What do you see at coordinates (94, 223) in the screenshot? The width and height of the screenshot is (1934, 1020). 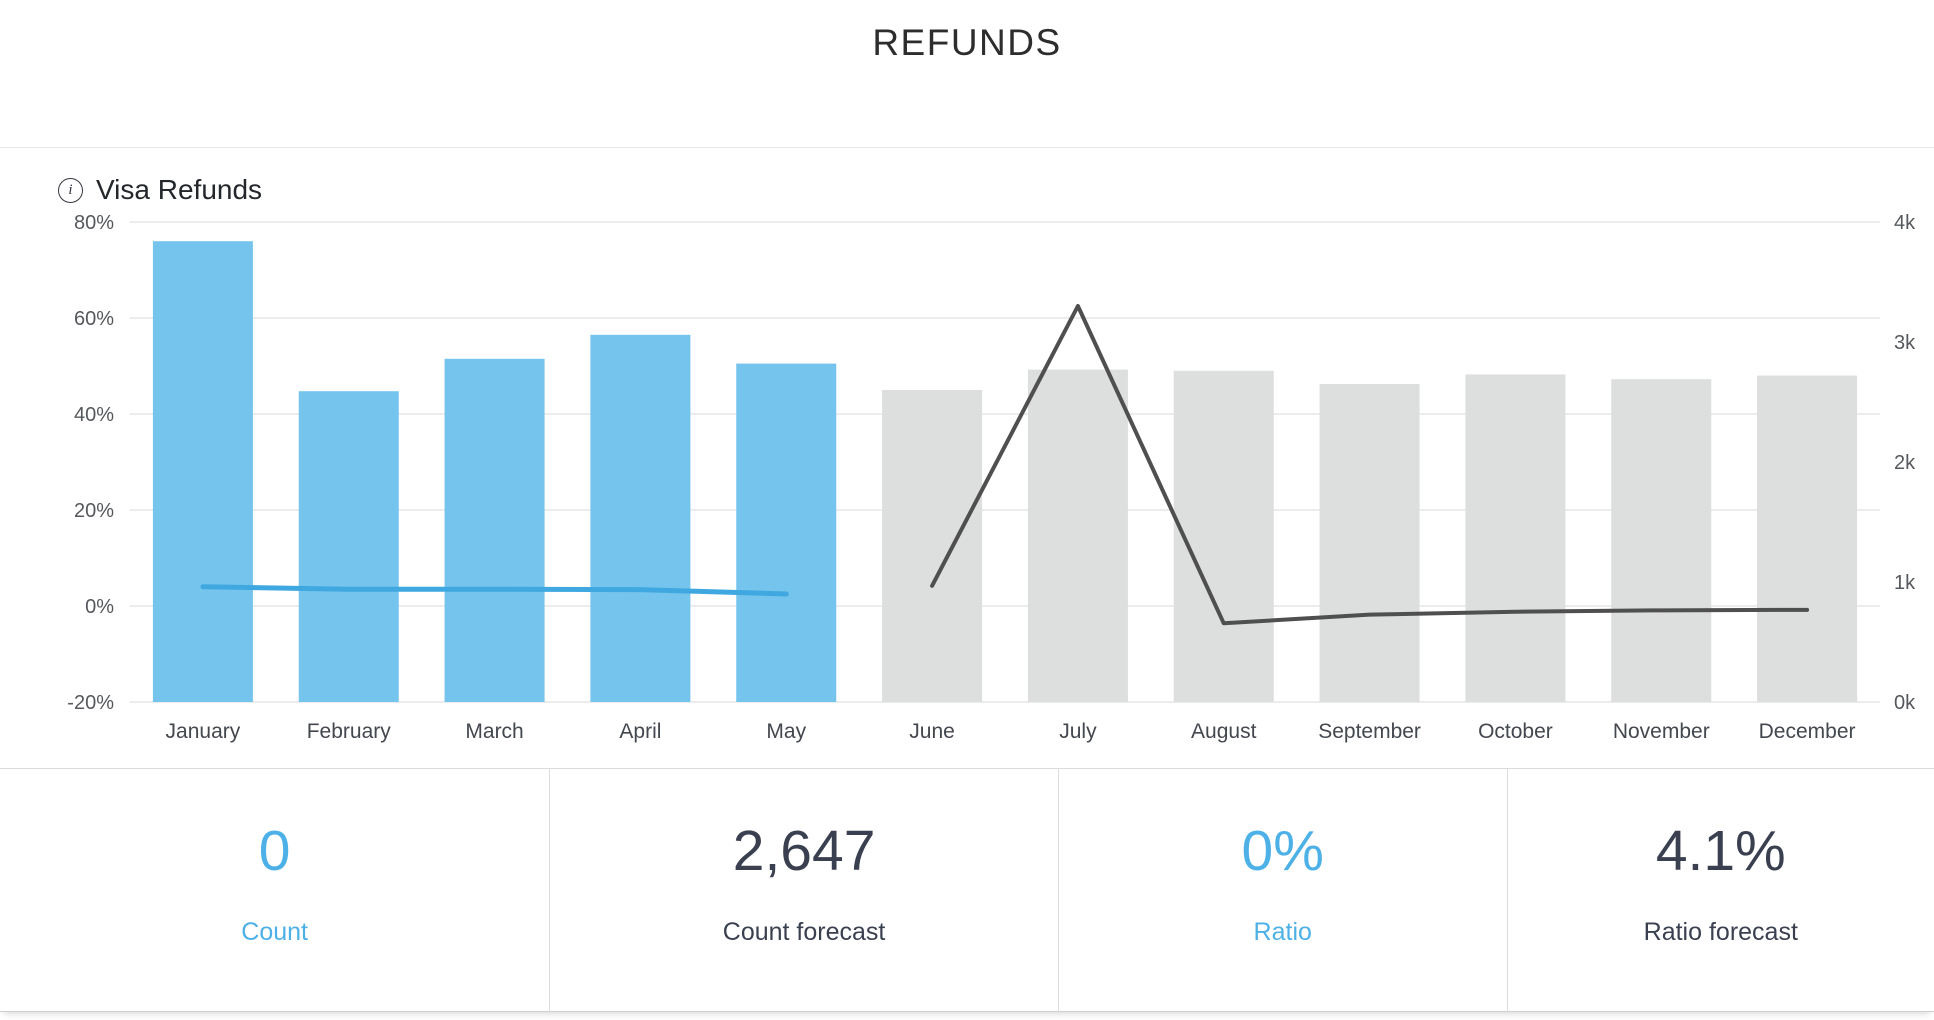 I see `svg-text: 80%` at bounding box center [94, 223].